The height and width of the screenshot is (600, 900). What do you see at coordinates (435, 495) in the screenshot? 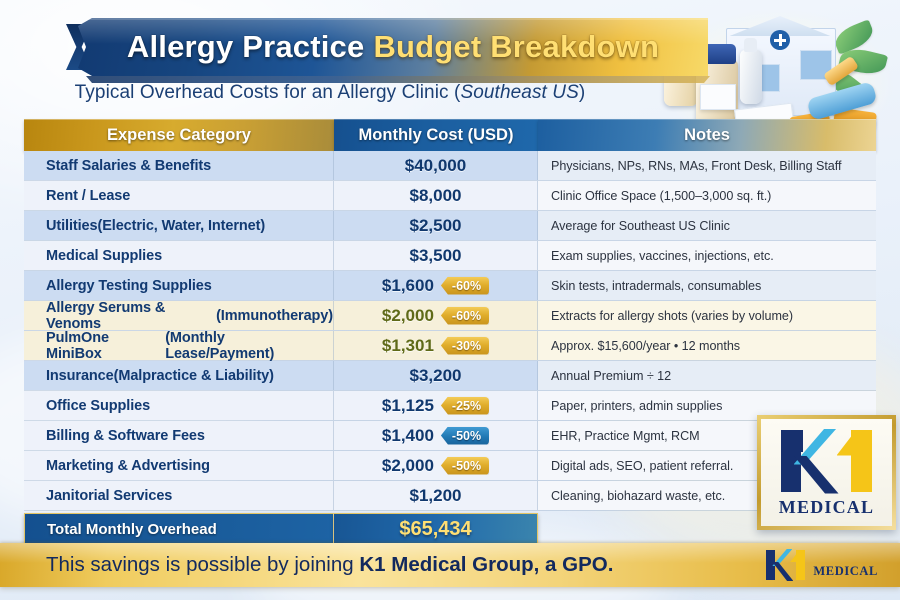
I see `monthly-cost-amount: $1,200` at bounding box center [435, 495].